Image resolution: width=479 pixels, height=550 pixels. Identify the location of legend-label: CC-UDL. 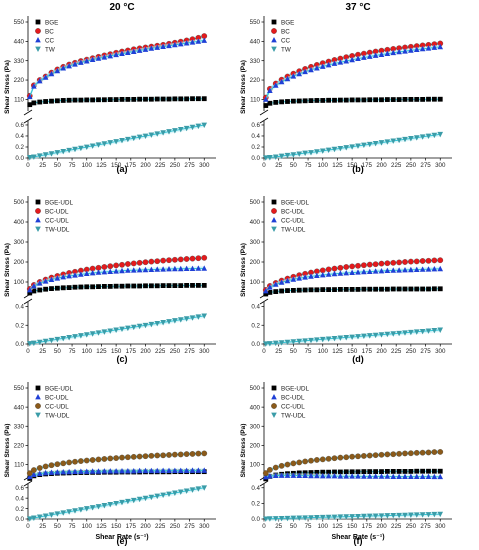
(57, 406).